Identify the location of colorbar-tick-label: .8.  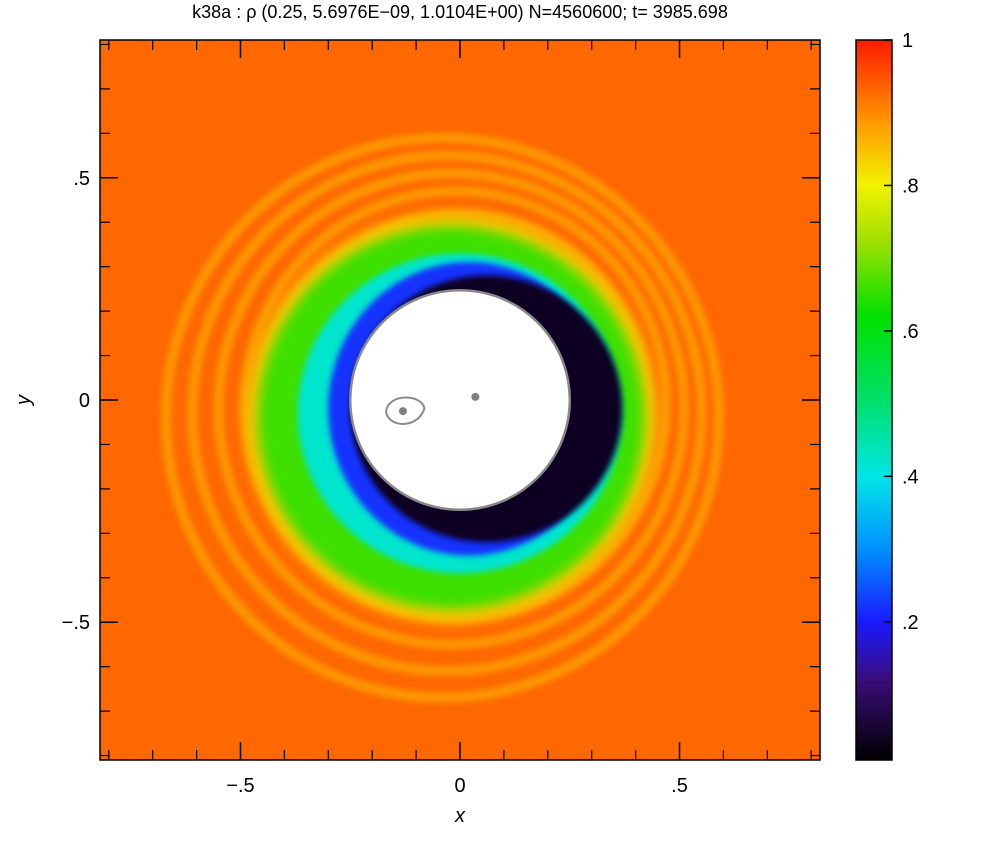
(910, 186).